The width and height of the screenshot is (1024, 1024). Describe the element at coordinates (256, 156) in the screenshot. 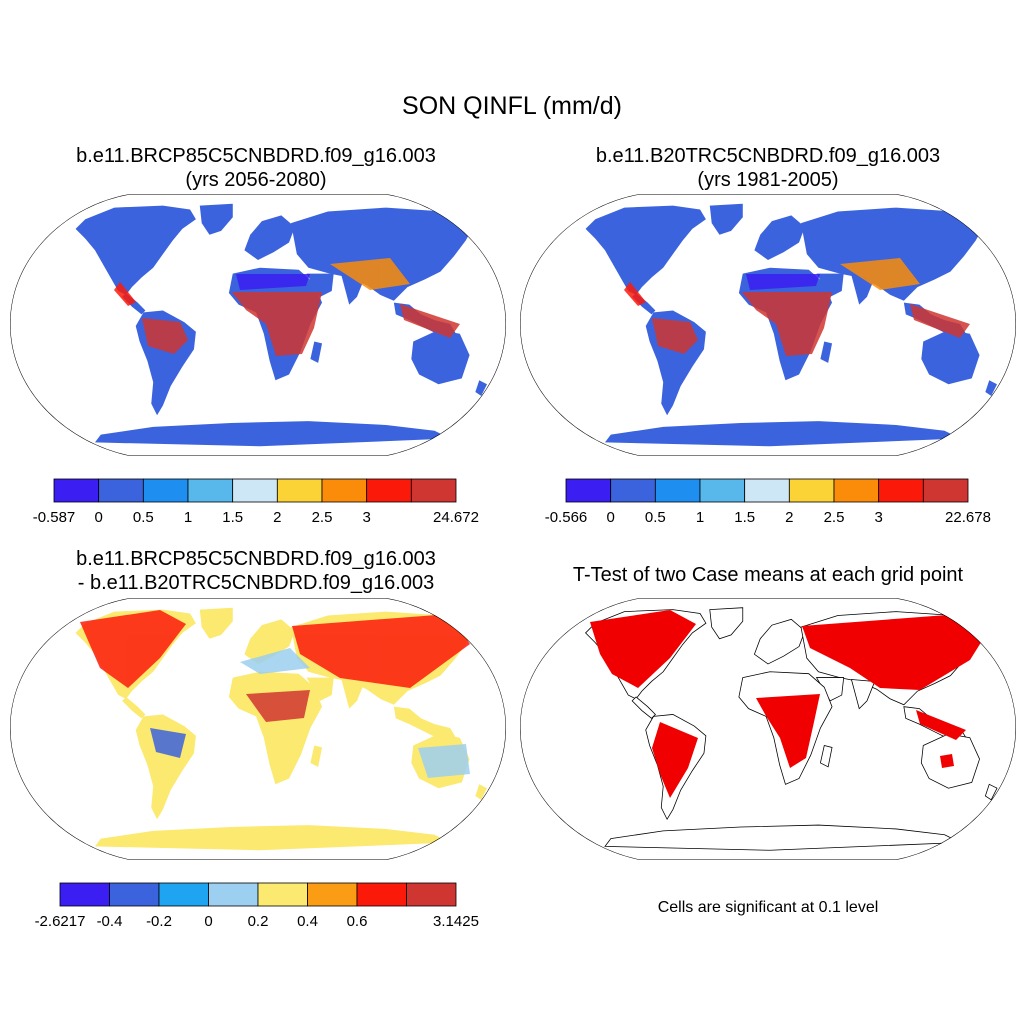

I see `panel-1-title-line-1: b.e11.BRCP85C5CNBDRD.f09_g16.003` at that location.